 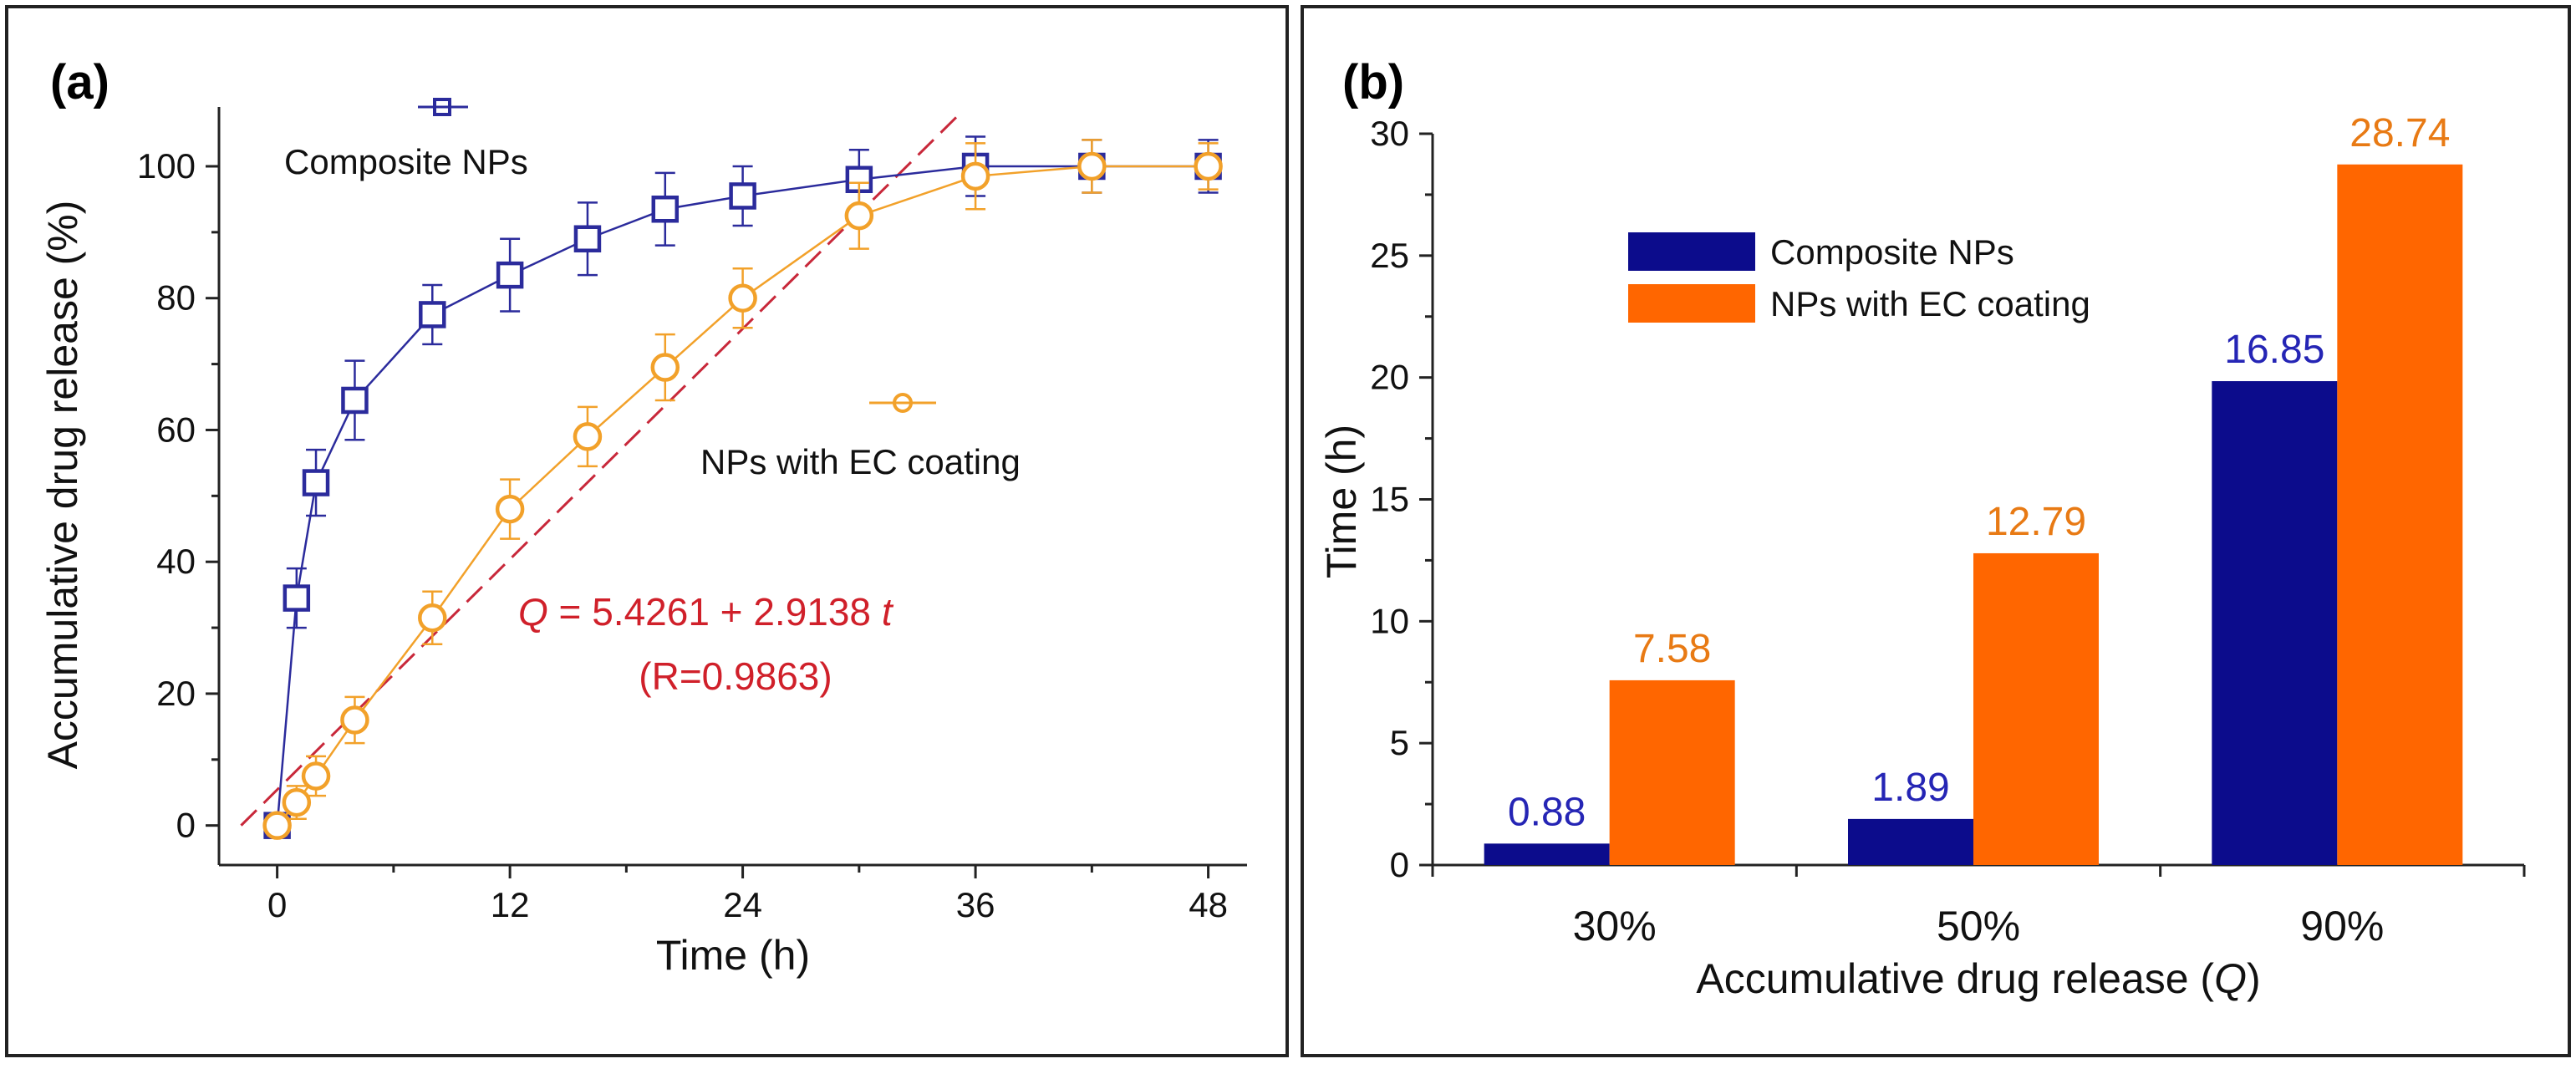 What do you see at coordinates (1615, 926) in the screenshot?
I see `panel-b-category-label: 30%` at bounding box center [1615, 926].